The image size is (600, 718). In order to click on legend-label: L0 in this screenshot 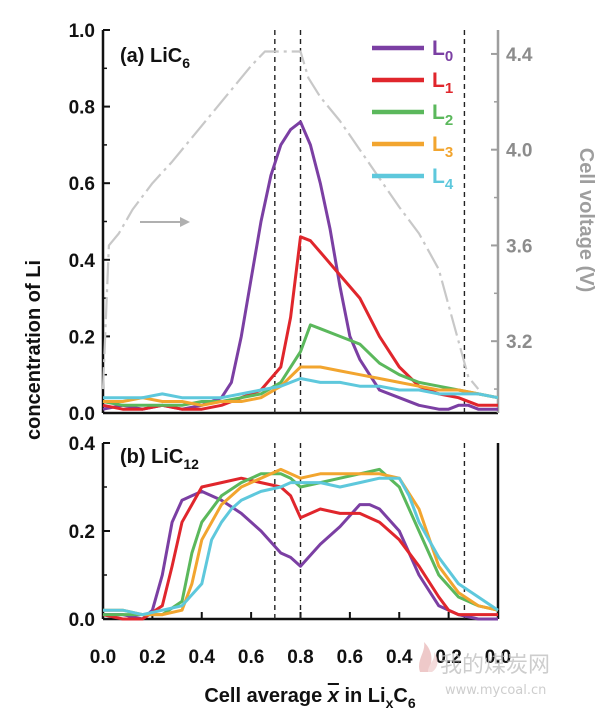, I will do `click(442, 51)`.